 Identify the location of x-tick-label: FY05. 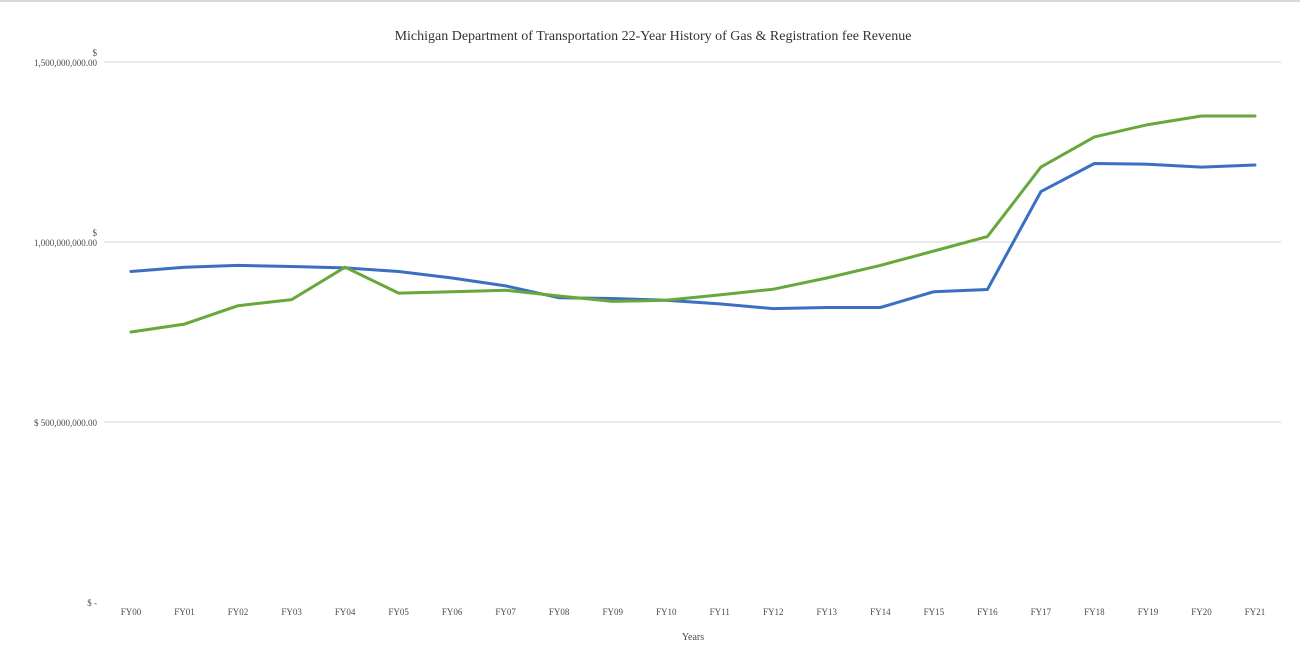
(398, 612).